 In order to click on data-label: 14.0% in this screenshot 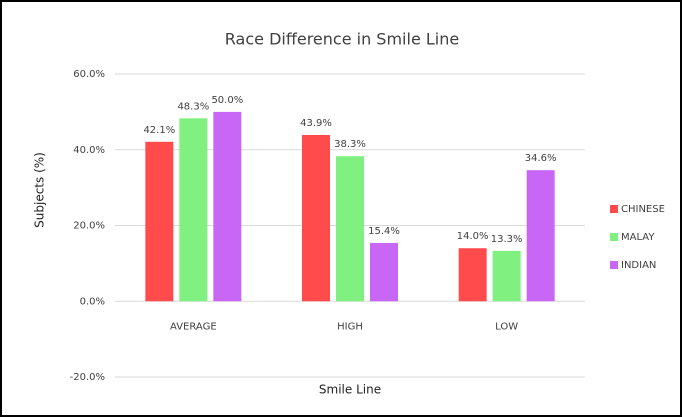, I will do `click(473, 236)`.